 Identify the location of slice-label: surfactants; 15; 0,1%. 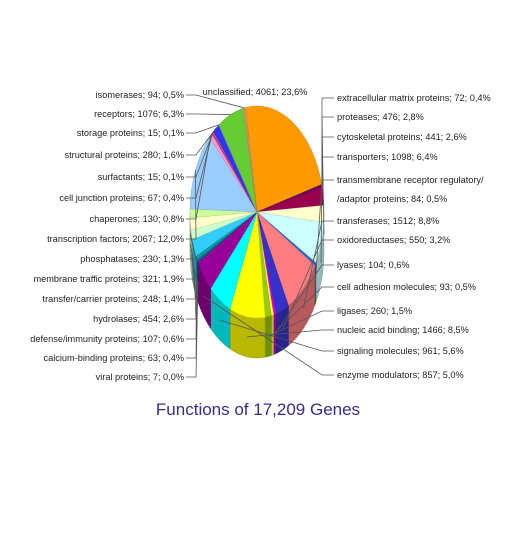
(141, 177).